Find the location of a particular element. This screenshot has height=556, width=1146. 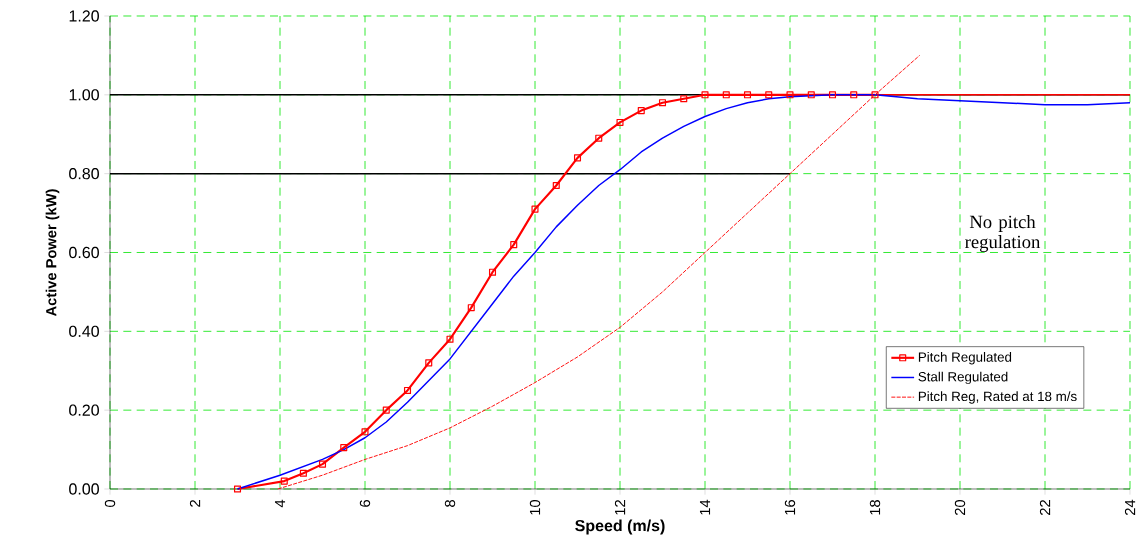

x-tick-label: 0 is located at coordinates (110, 503).